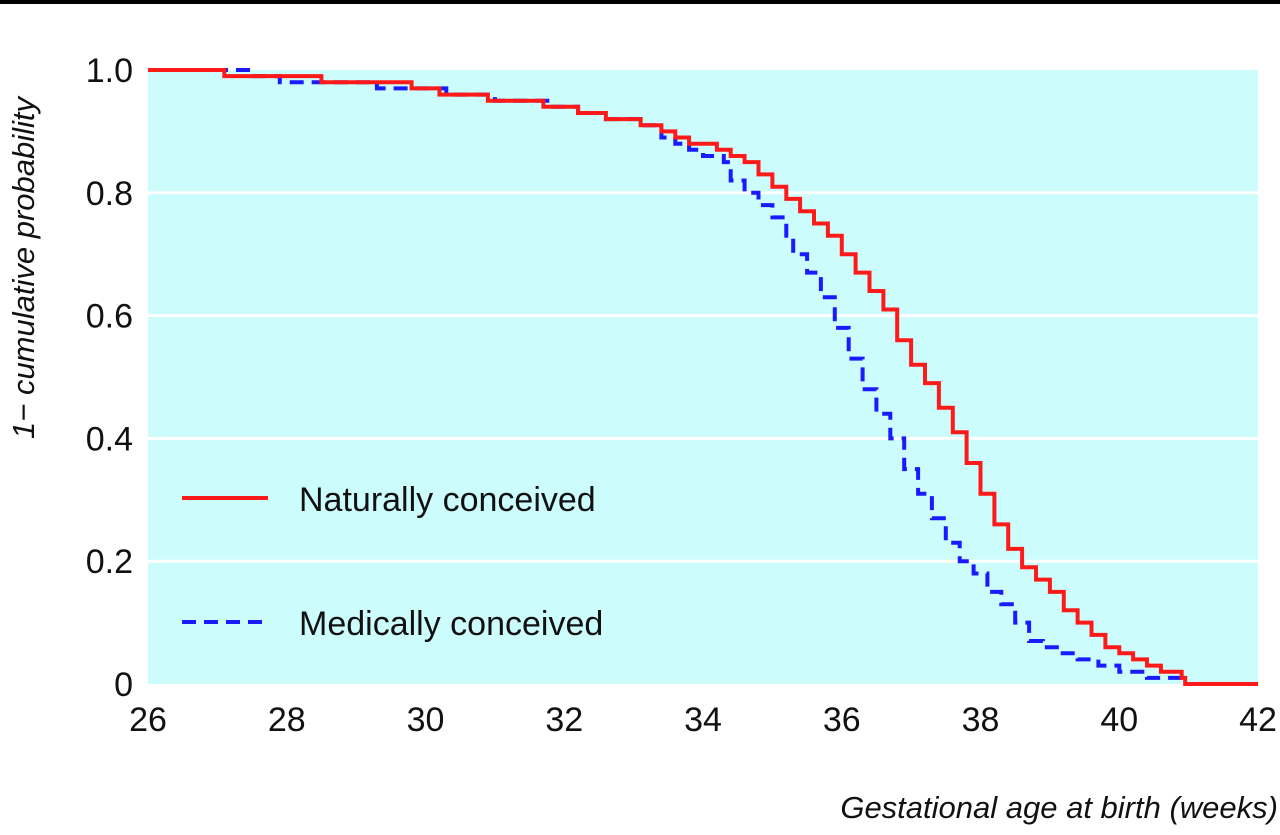 The height and width of the screenshot is (835, 1280). I want to click on legend: Naturally conceived Medically conceived, so click(392, 562).